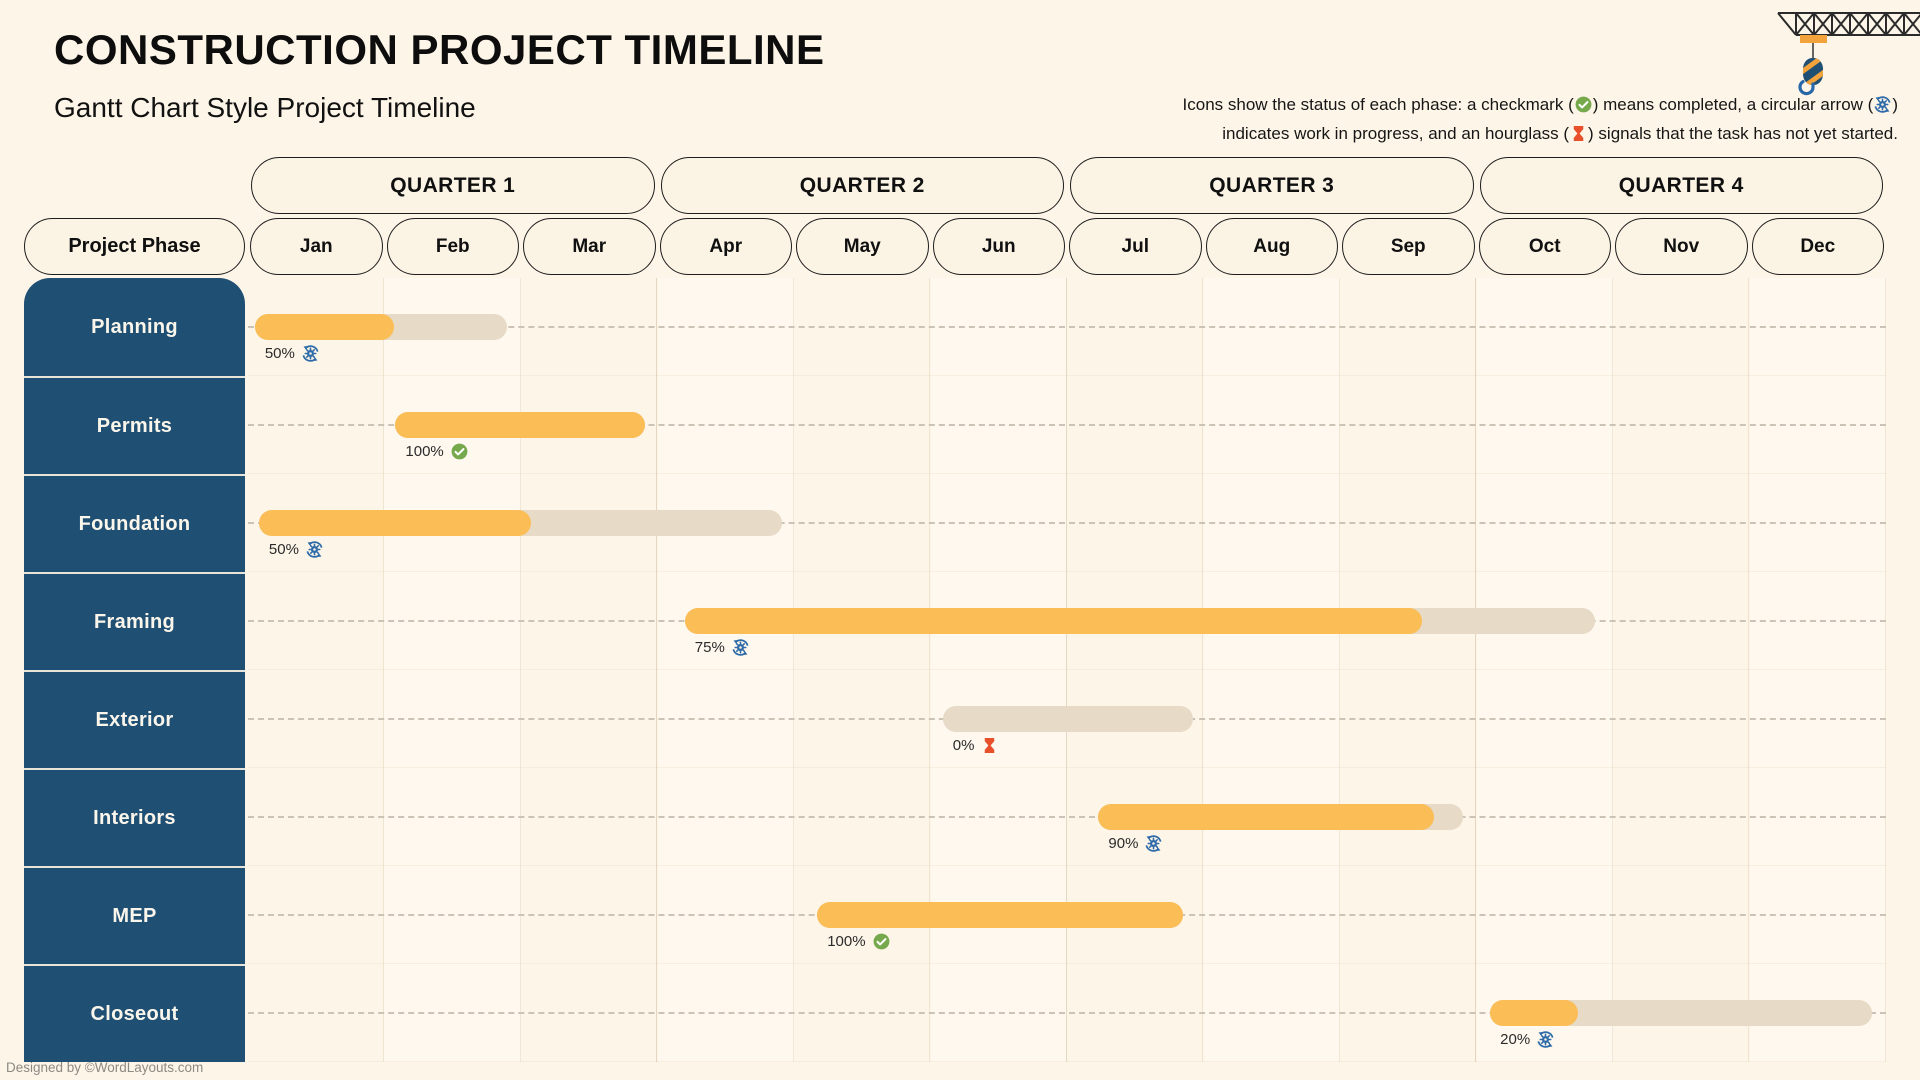  I want to click on page-subtitle: Gantt Chart Style Project Timeline, so click(265, 107).